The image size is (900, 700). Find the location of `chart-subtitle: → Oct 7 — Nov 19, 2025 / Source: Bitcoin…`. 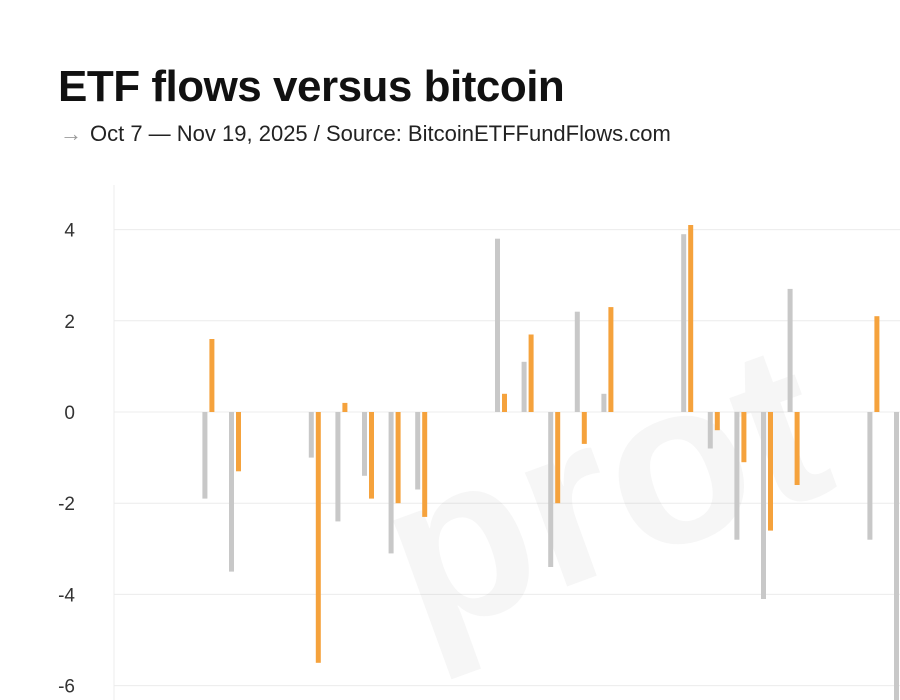

chart-subtitle: → Oct 7 — Nov 19, 2025 / Source: Bitcoin… is located at coordinates (365, 134).